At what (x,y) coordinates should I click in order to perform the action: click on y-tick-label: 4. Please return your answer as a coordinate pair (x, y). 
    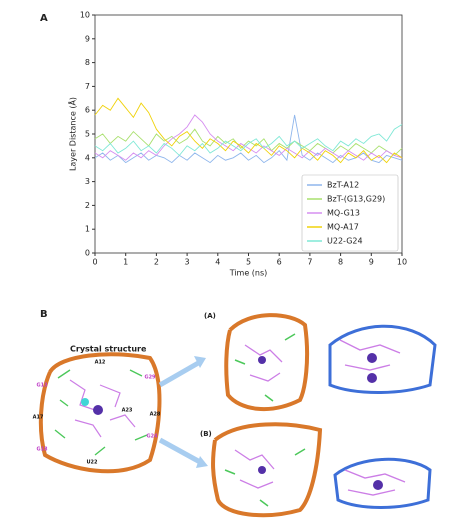
    Looking at the image, I should click on (87, 157).